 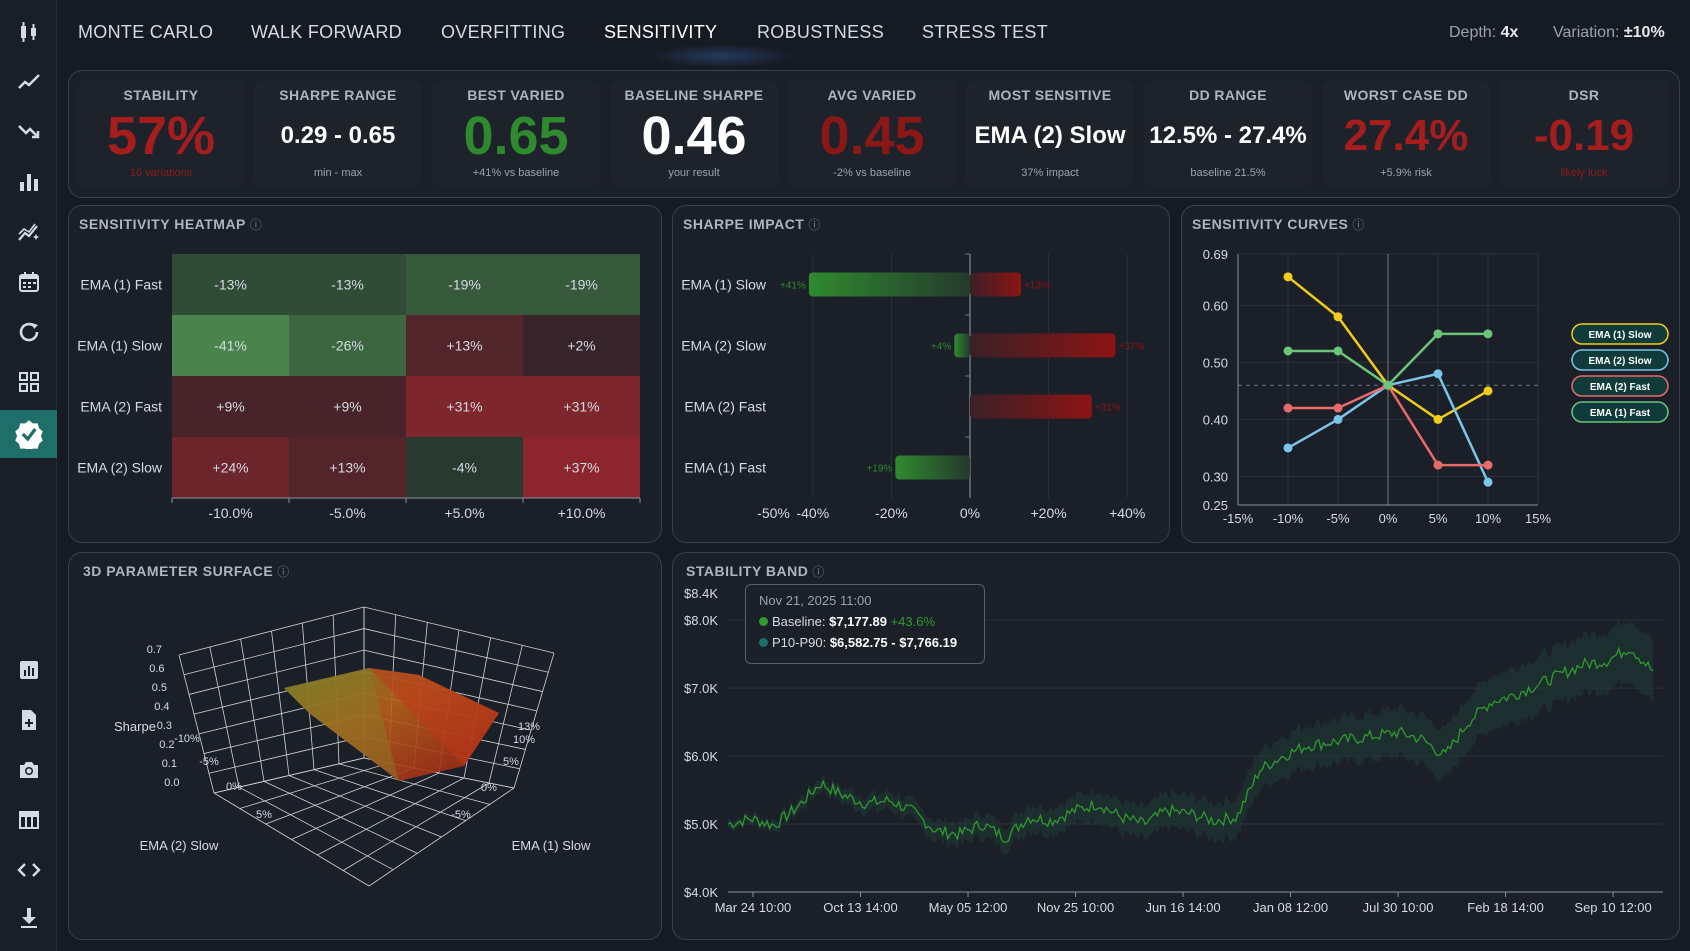 What do you see at coordinates (28, 918) in the screenshot?
I see `download-icon` at bounding box center [28, 918].